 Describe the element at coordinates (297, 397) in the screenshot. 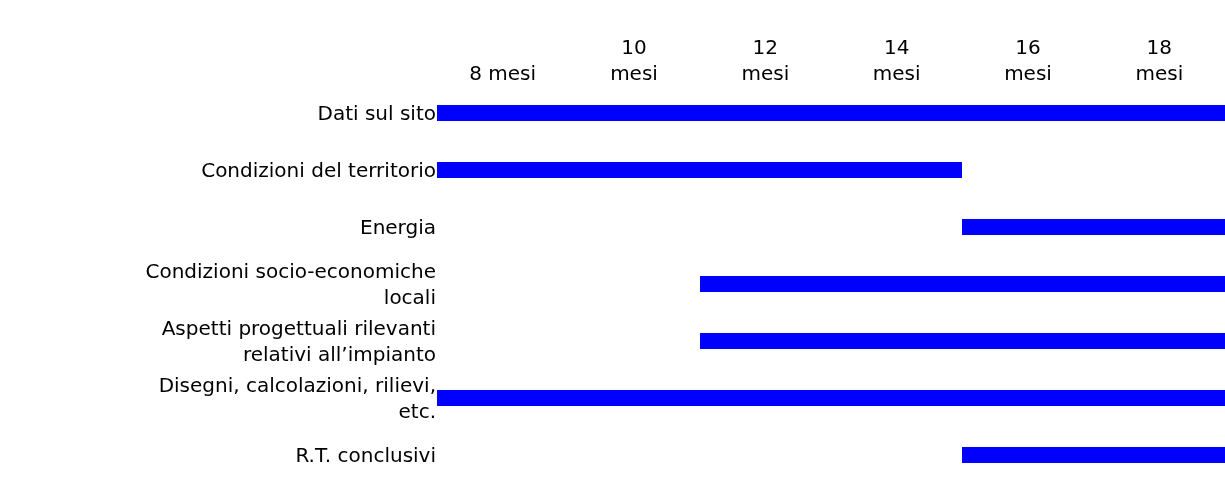

I see `y-tick-label: Disegni, calcolazioni, rilievi, etc.` at that location.